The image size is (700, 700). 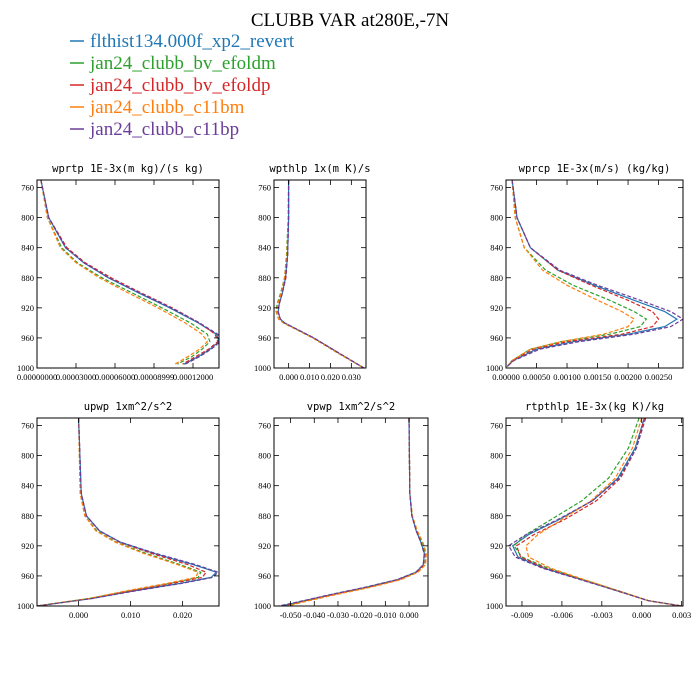 I want to click on panel-title: wprcp 1E-3x(m/s) (kg/kg), so click(x=595, y=169).